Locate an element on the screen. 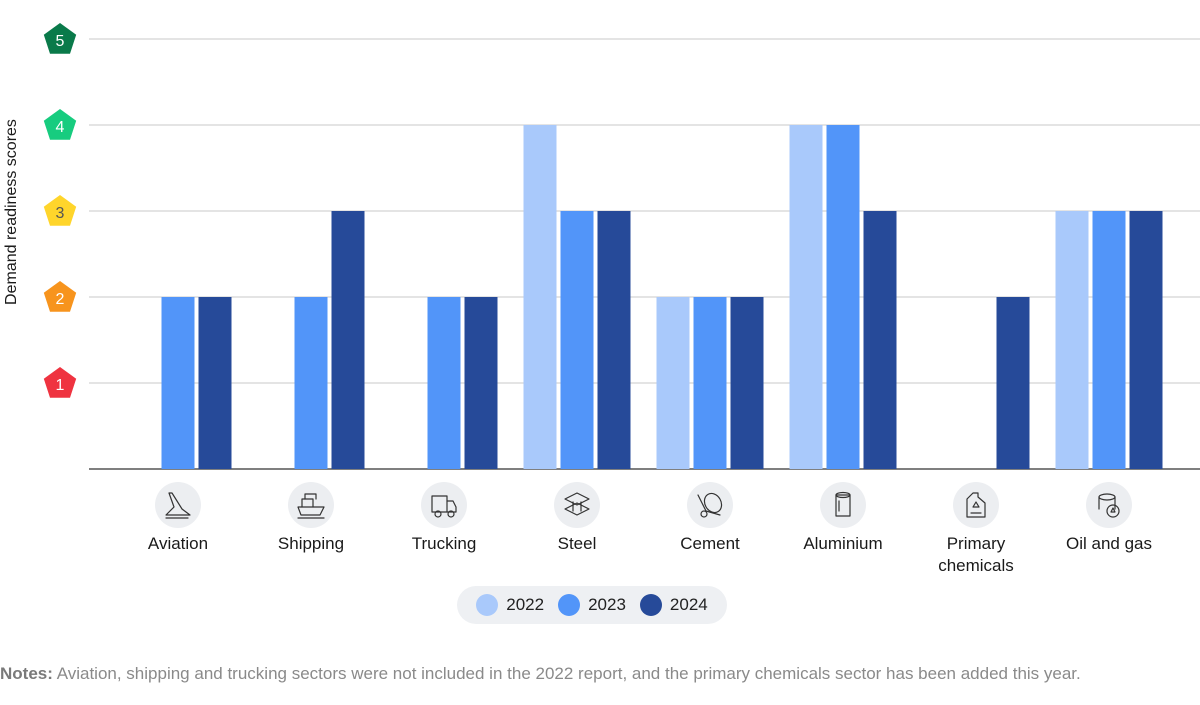 This screenshot has width=1200, height=705. bar-trucking-2023 is located at coordinates (444, 383).